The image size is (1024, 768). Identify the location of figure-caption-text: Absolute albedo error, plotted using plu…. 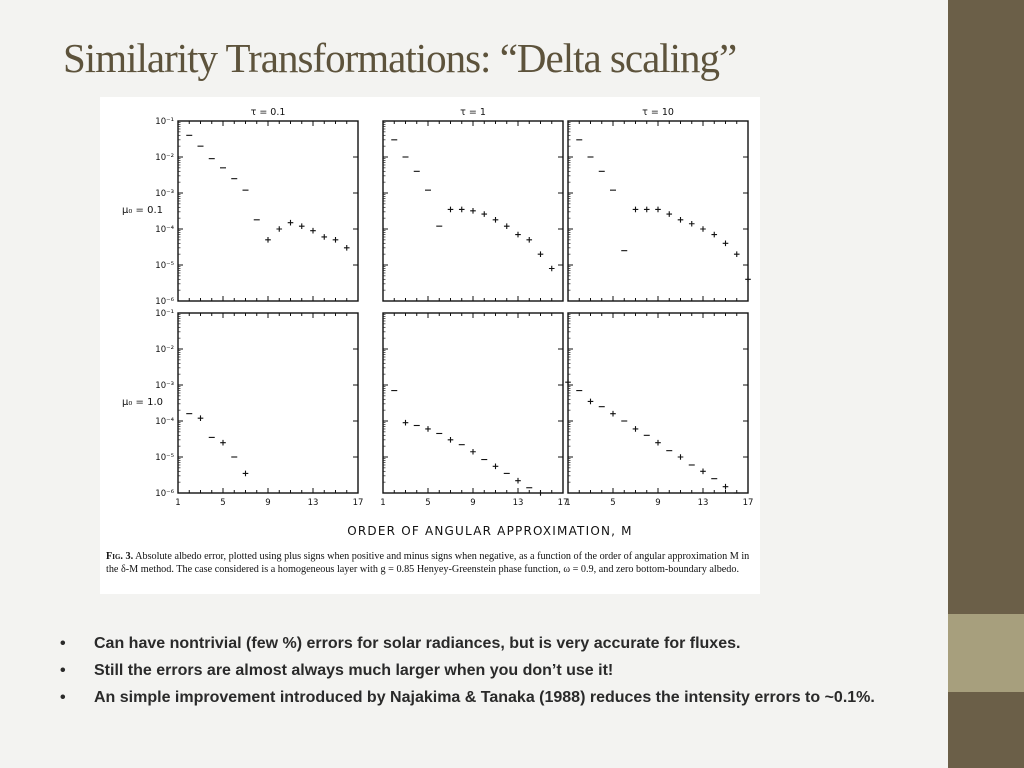
(428, 563).